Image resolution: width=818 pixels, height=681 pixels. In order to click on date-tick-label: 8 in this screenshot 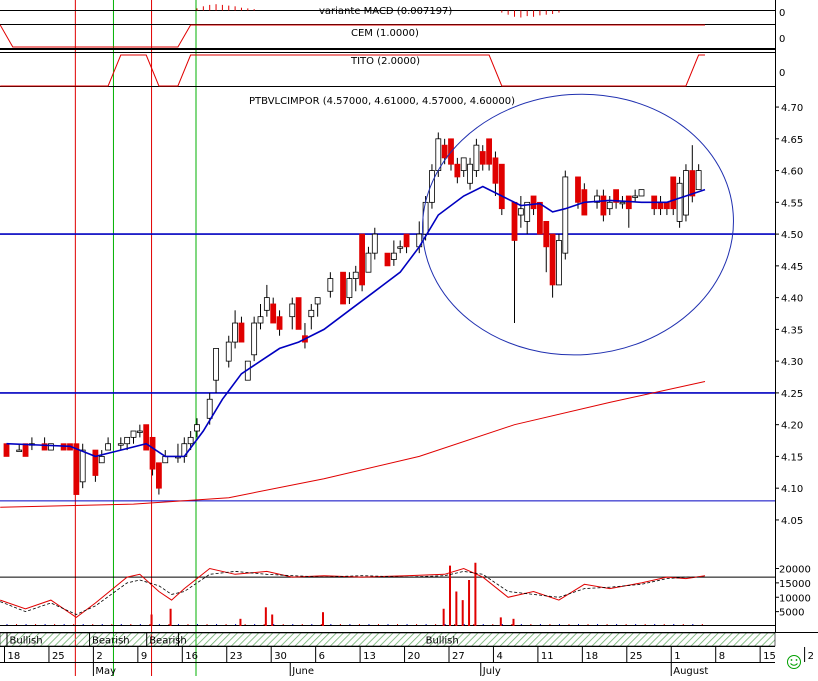, I will do `click(722, 656)`.